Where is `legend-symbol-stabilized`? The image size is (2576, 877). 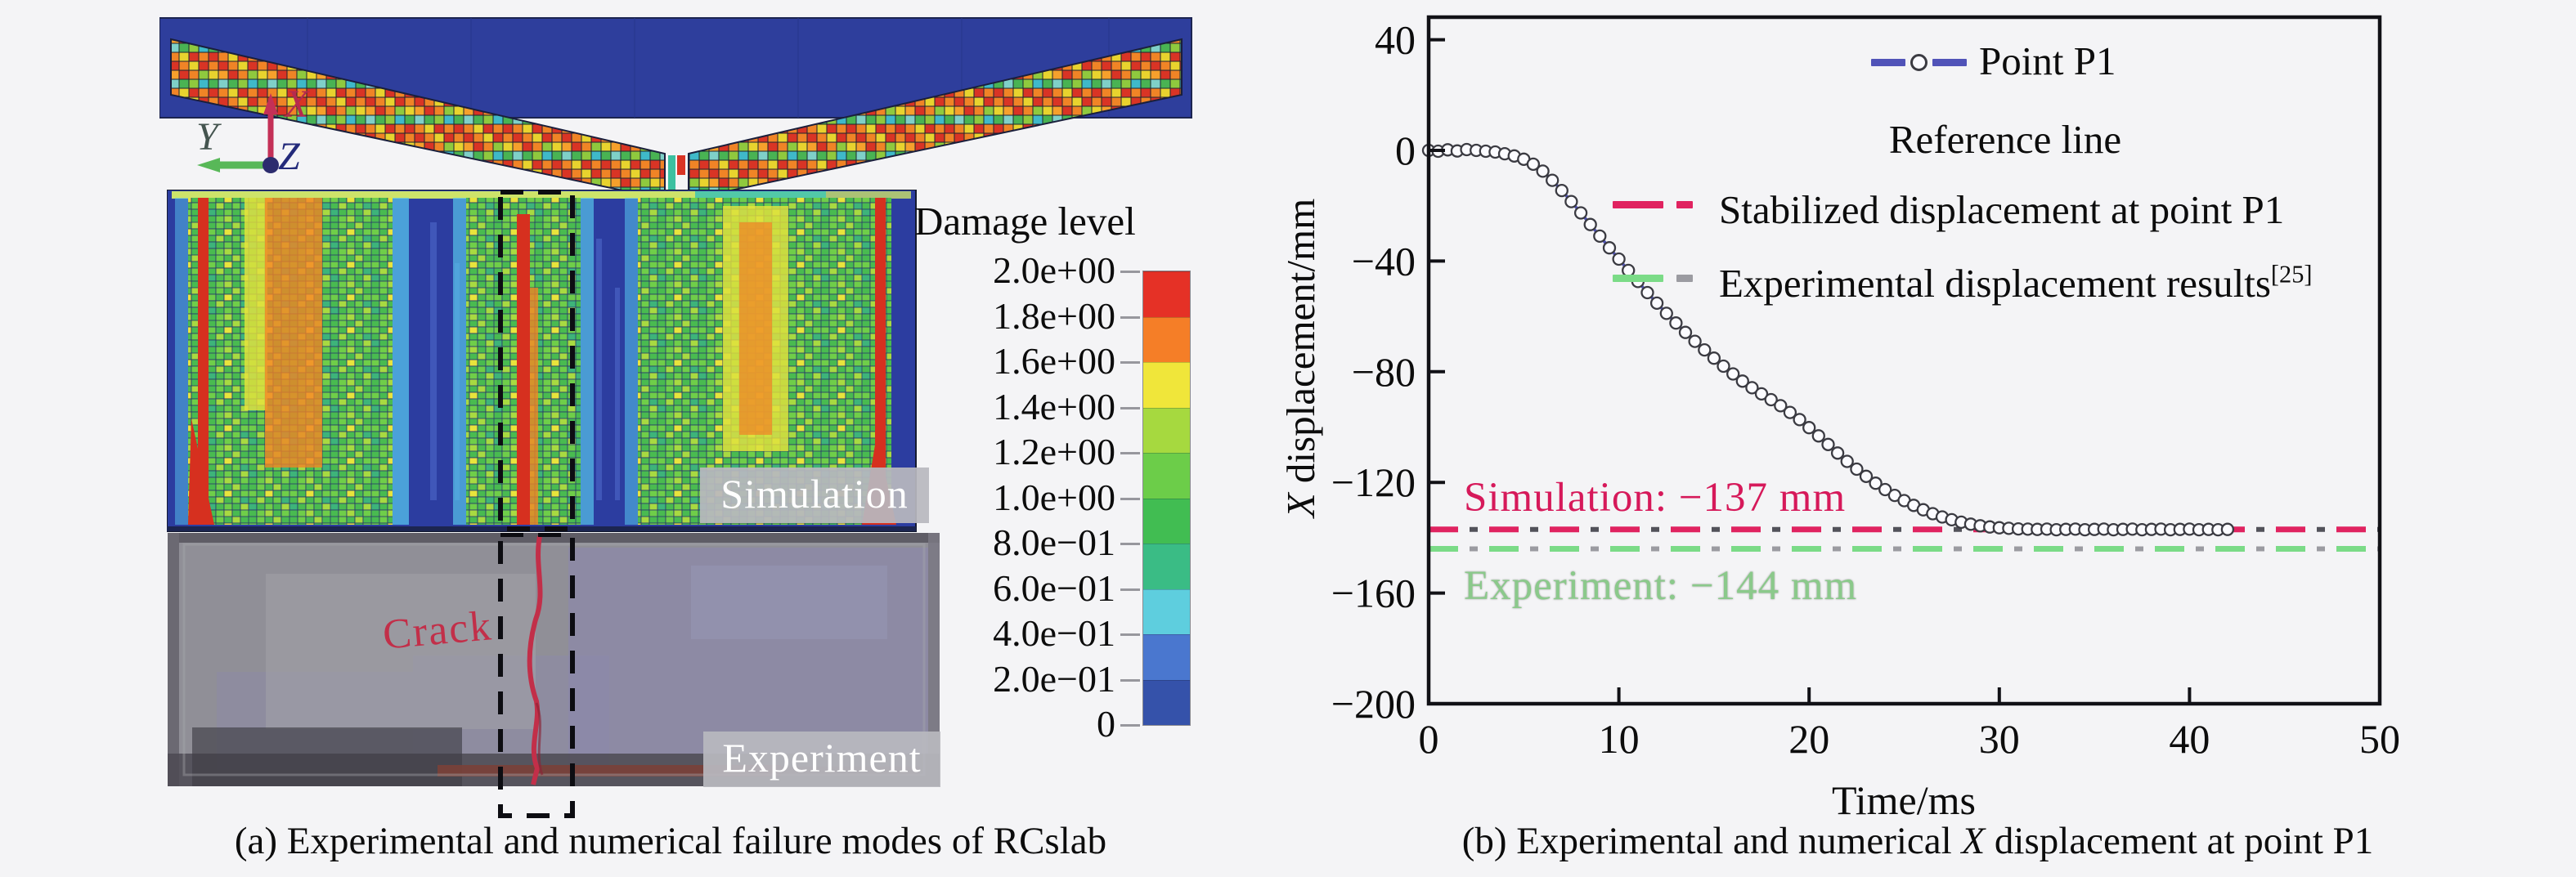
legend-symbol-stabilized is located at coordinates (1653, 204).